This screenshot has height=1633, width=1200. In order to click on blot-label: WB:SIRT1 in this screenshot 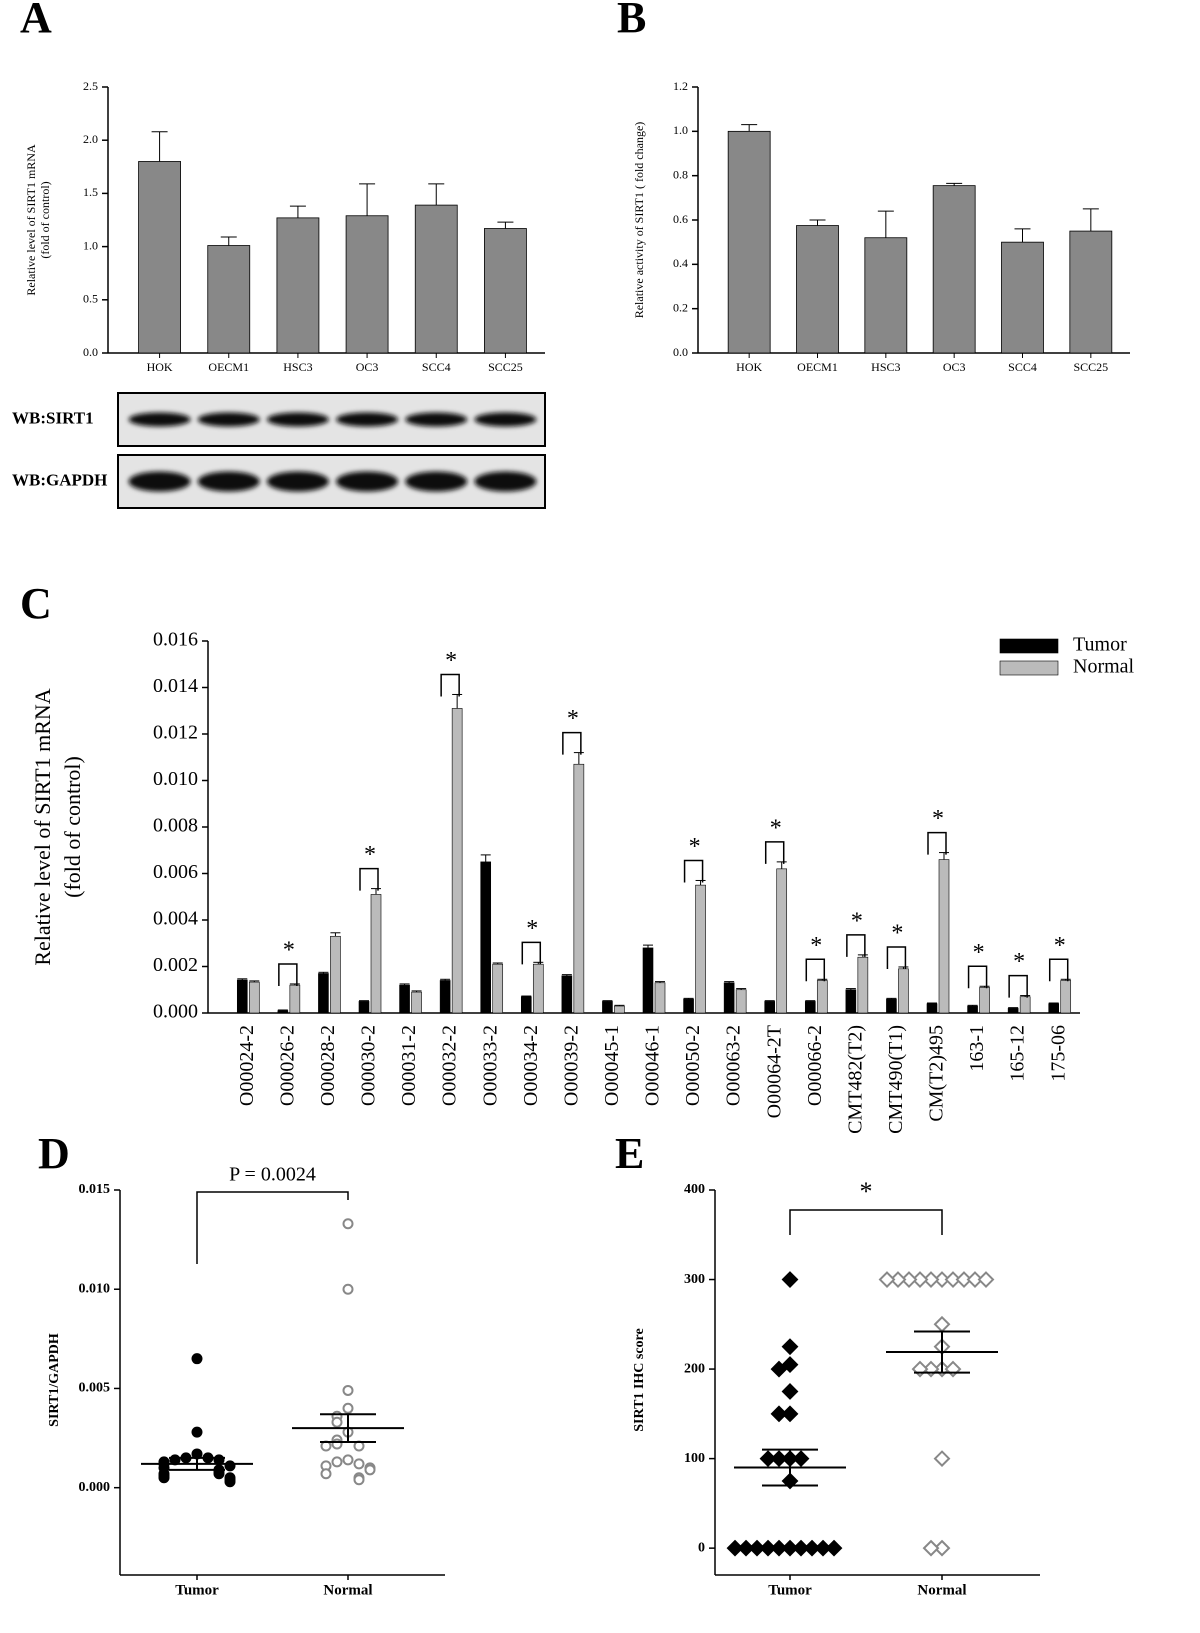, I will do `click(53, 417)`.